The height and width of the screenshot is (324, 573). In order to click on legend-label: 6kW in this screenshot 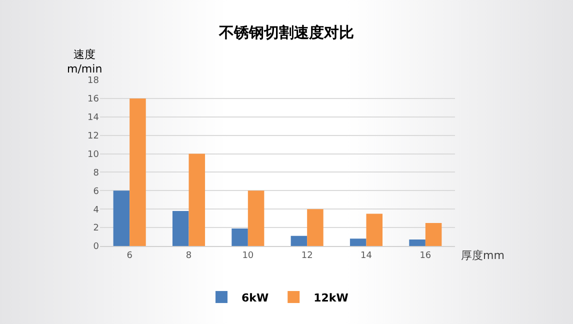, I will do `click(255, 297)`.